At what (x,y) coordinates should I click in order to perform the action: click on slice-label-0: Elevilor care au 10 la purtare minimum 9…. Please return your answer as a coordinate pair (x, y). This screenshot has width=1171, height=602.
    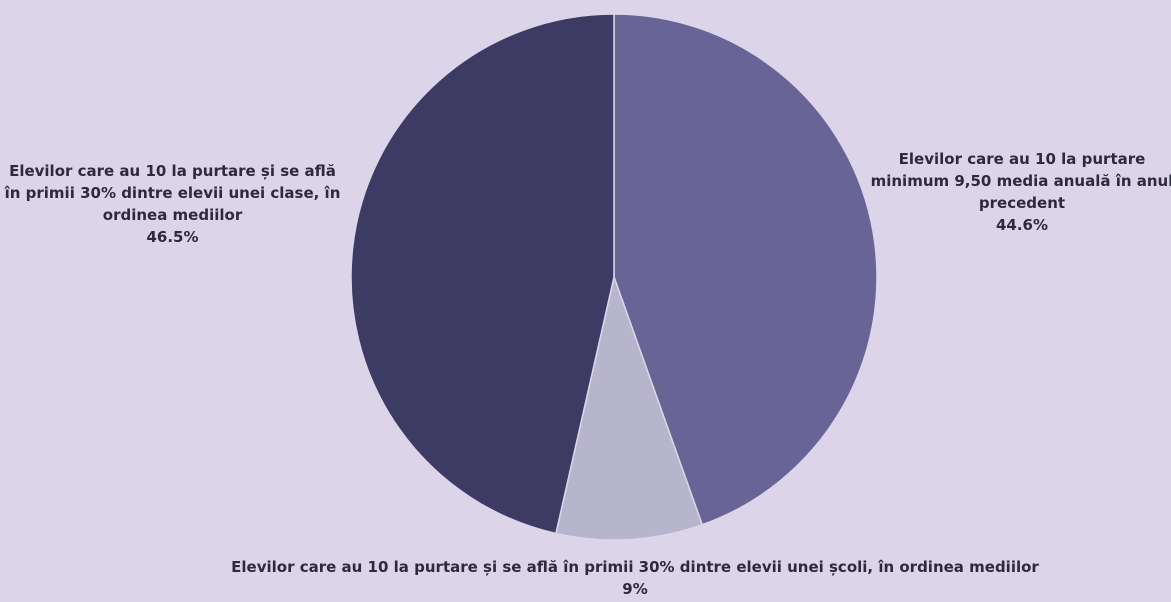
    Looking at the image, I should click on (1016, 192).